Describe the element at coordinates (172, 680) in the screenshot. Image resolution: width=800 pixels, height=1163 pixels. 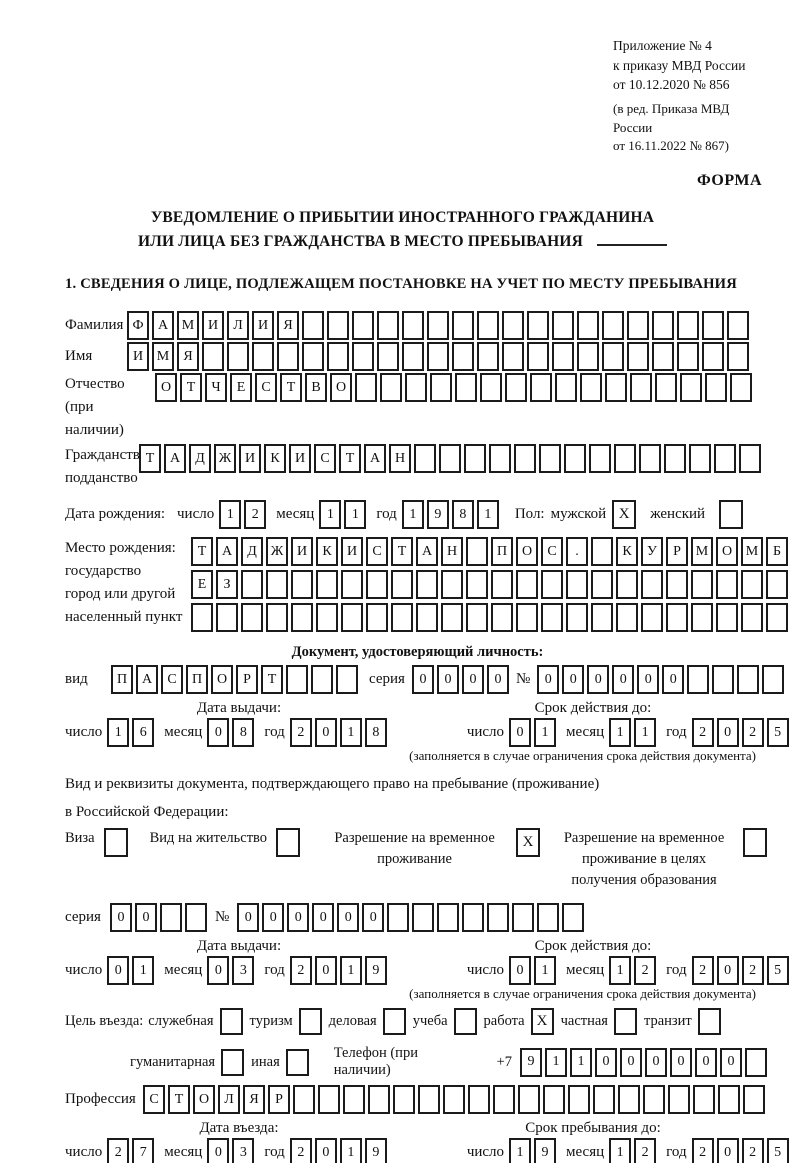
I see `char-cell: С` at that location.